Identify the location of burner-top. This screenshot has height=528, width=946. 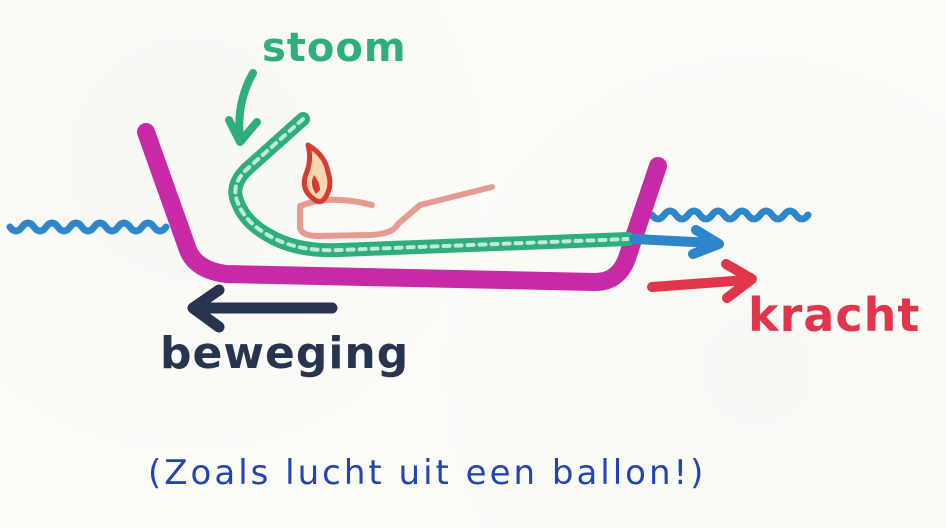
(336, 202).